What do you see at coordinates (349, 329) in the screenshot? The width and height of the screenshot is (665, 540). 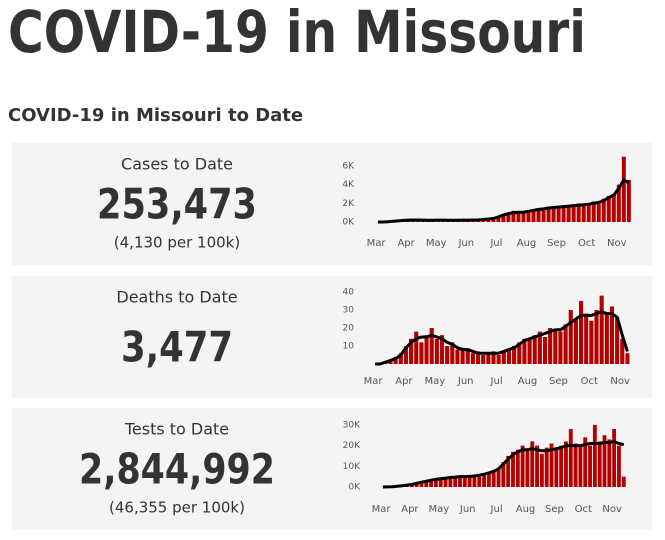 I see `y-tick-label: 20` at bounding box center [349, 329].